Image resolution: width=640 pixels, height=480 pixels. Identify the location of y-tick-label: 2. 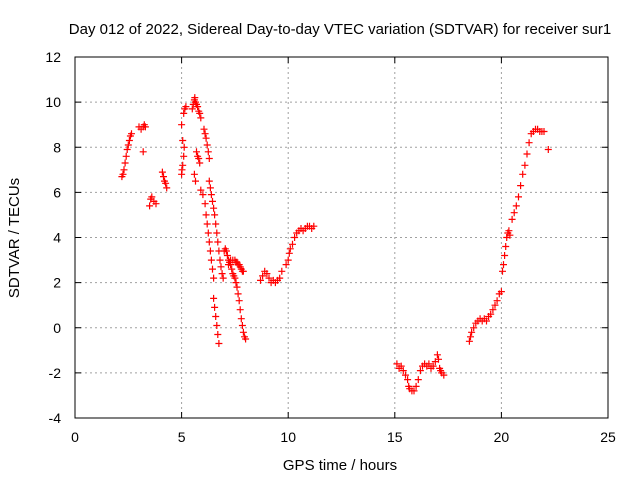
(57, 283).